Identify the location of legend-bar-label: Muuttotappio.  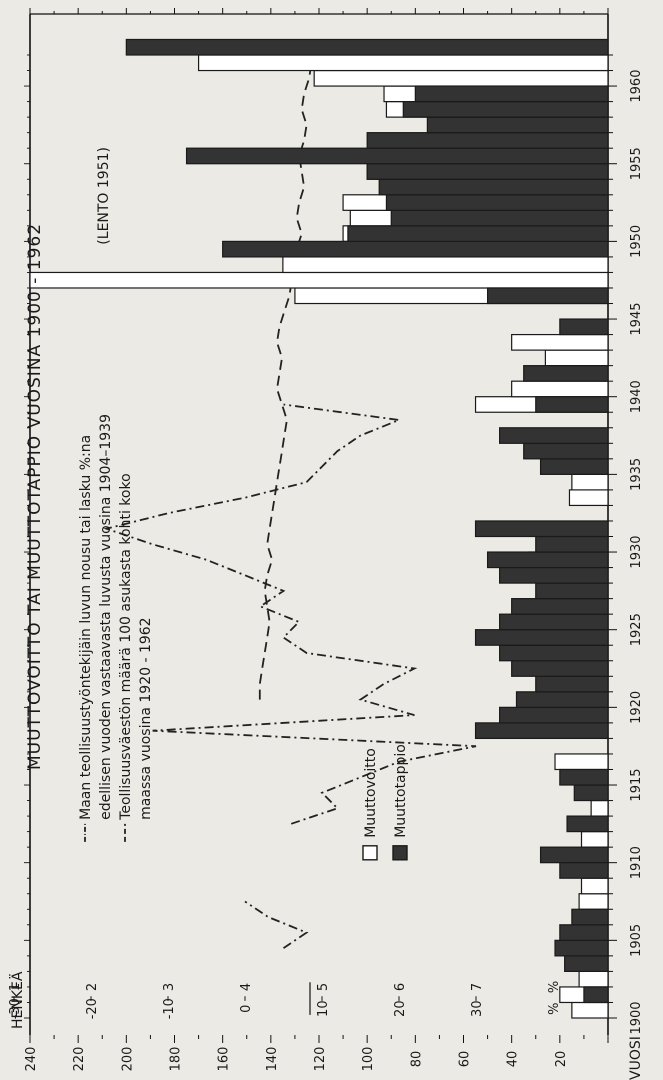
(401, 791).